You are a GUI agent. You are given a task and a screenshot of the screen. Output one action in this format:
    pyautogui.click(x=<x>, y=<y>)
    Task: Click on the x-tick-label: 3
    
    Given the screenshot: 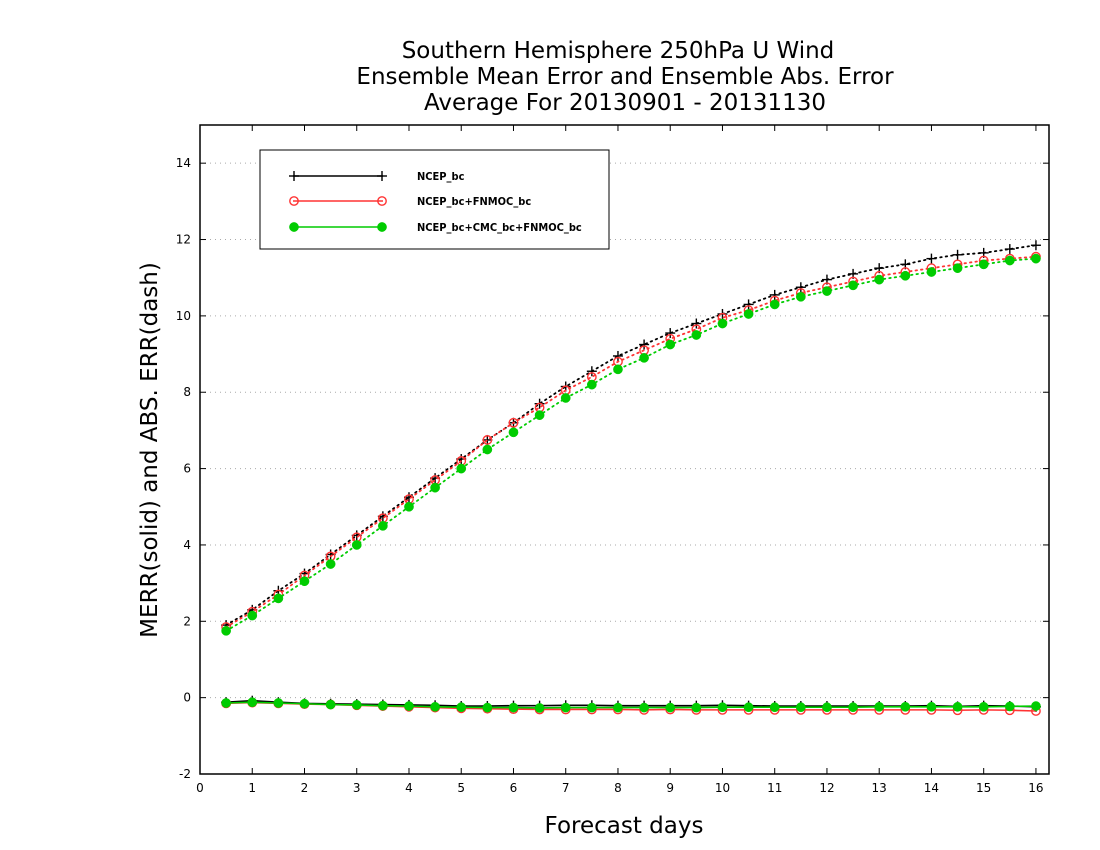 What is the action you would take?
    pyautogui.click(x=357, y=788)
    